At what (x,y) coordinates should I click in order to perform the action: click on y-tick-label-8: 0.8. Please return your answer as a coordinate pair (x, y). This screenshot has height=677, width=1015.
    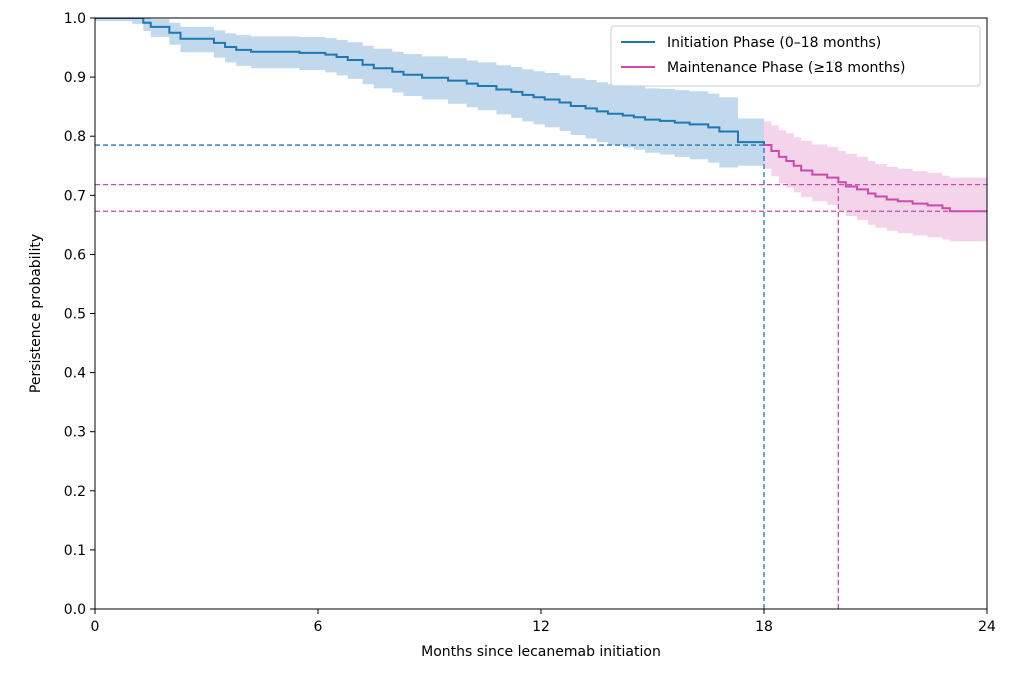
    Looking at the image, I should click on (75, 137).